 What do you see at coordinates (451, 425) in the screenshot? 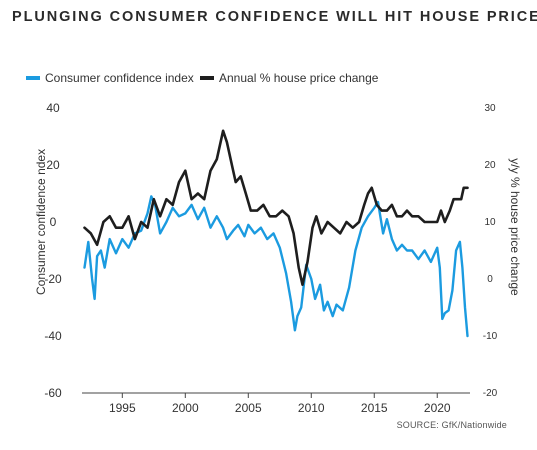
I see `source-note: SOURCE: GfK/Nationwide` at bounding box center [451, 425].